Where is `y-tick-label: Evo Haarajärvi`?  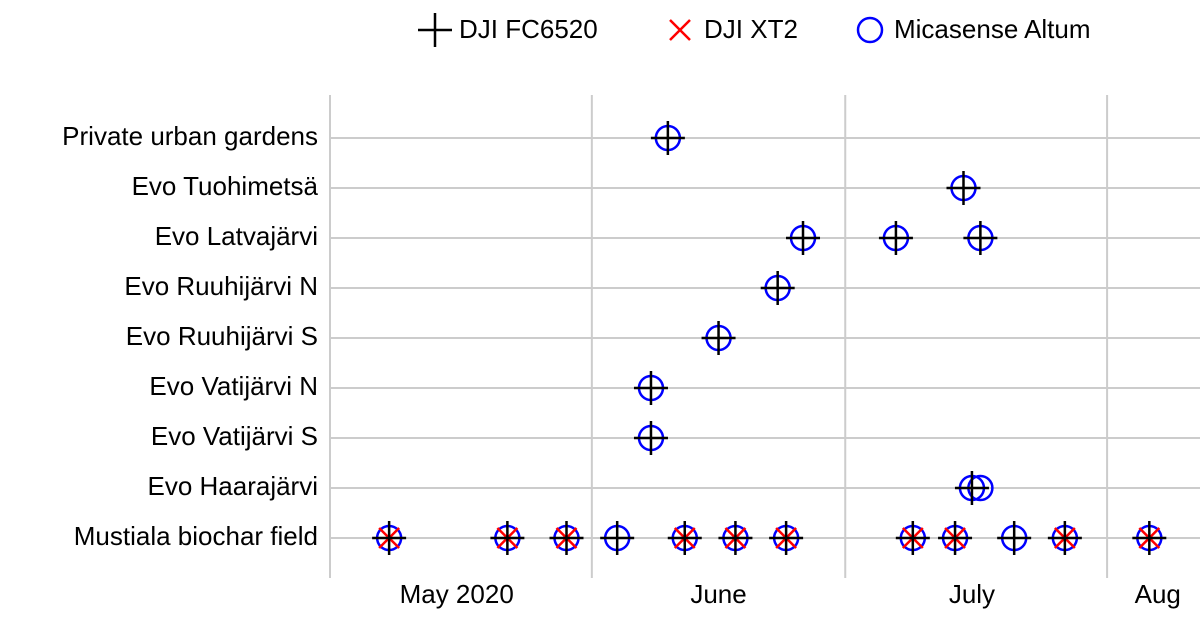
y-tick-label: Evo Haarajärvi is located at coordinates (232, 486).